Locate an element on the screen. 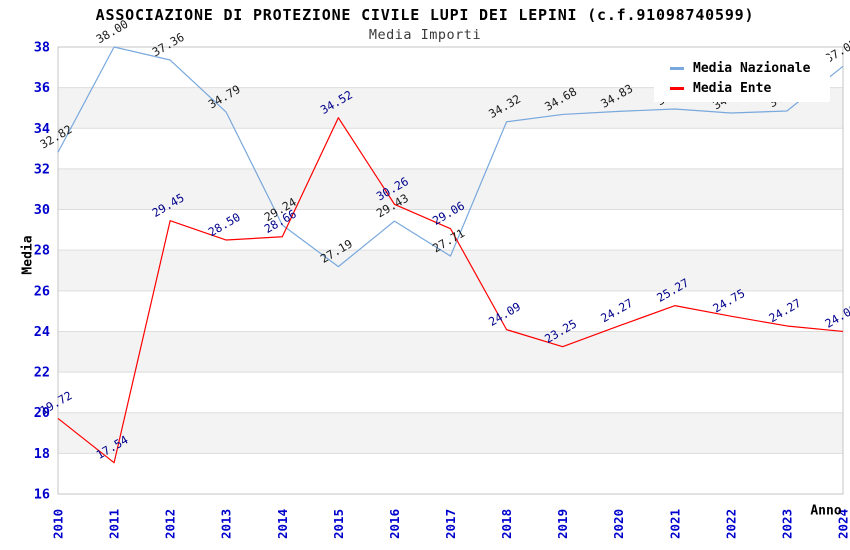  y-tick-label: 32 is located at coordinates (42, 169).